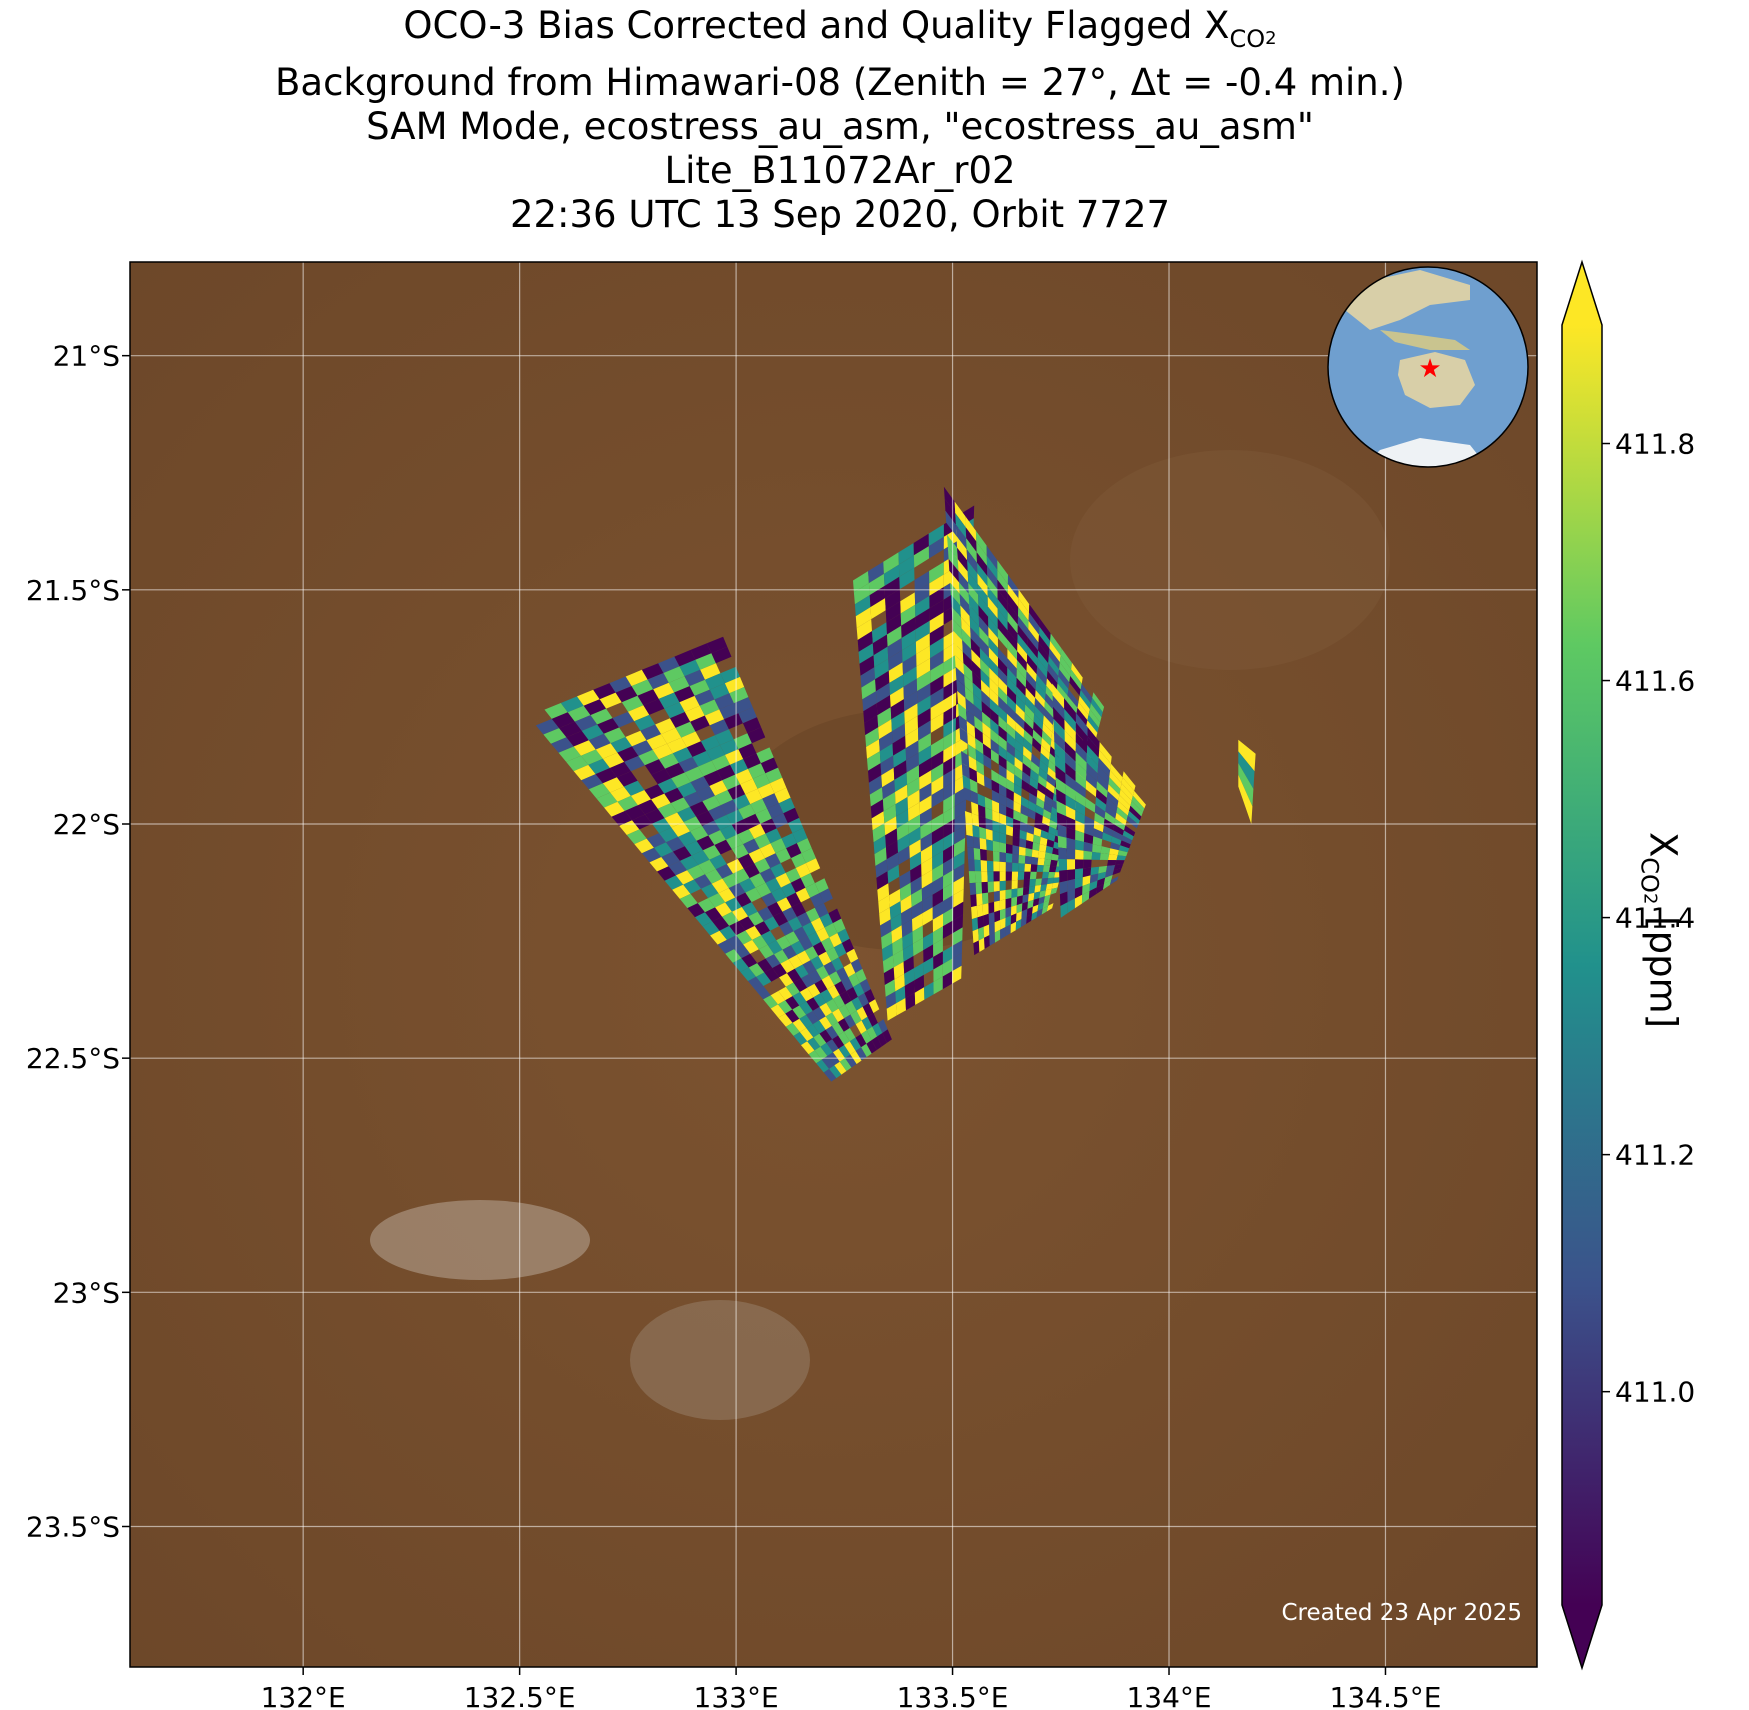 The height and width of the screenshot is (1710, 1749). I want to click on colorbar-tick-label: 411.4, so click(1655, 918).